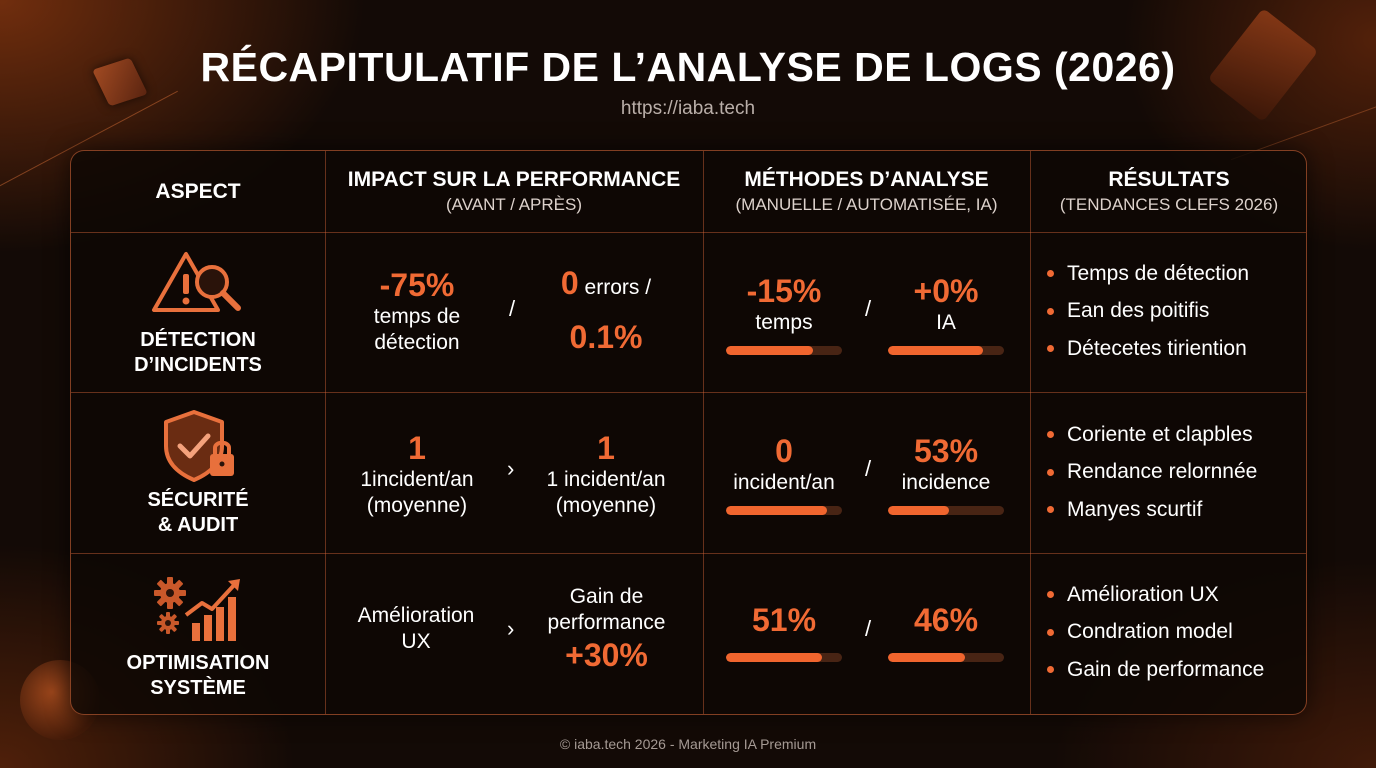 This screenshot has width=1376, height=768. Describe the element at coordinates (615, 287) in the screenshot. I see `impact-text: errors /` at that location.